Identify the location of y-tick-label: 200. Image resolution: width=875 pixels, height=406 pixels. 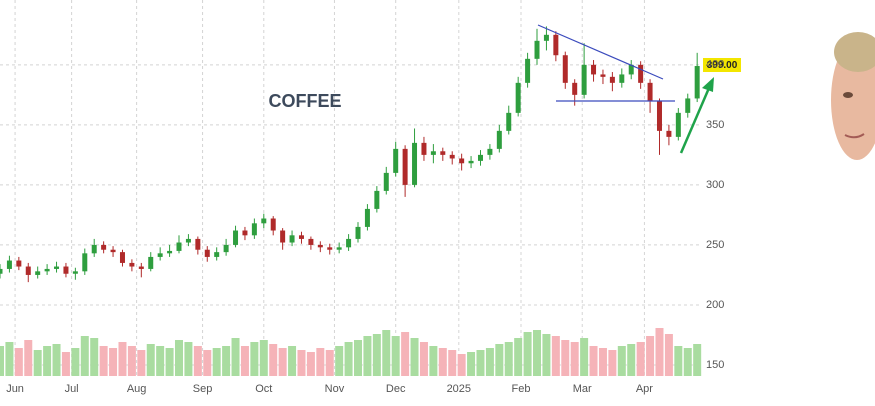
(715, 305).